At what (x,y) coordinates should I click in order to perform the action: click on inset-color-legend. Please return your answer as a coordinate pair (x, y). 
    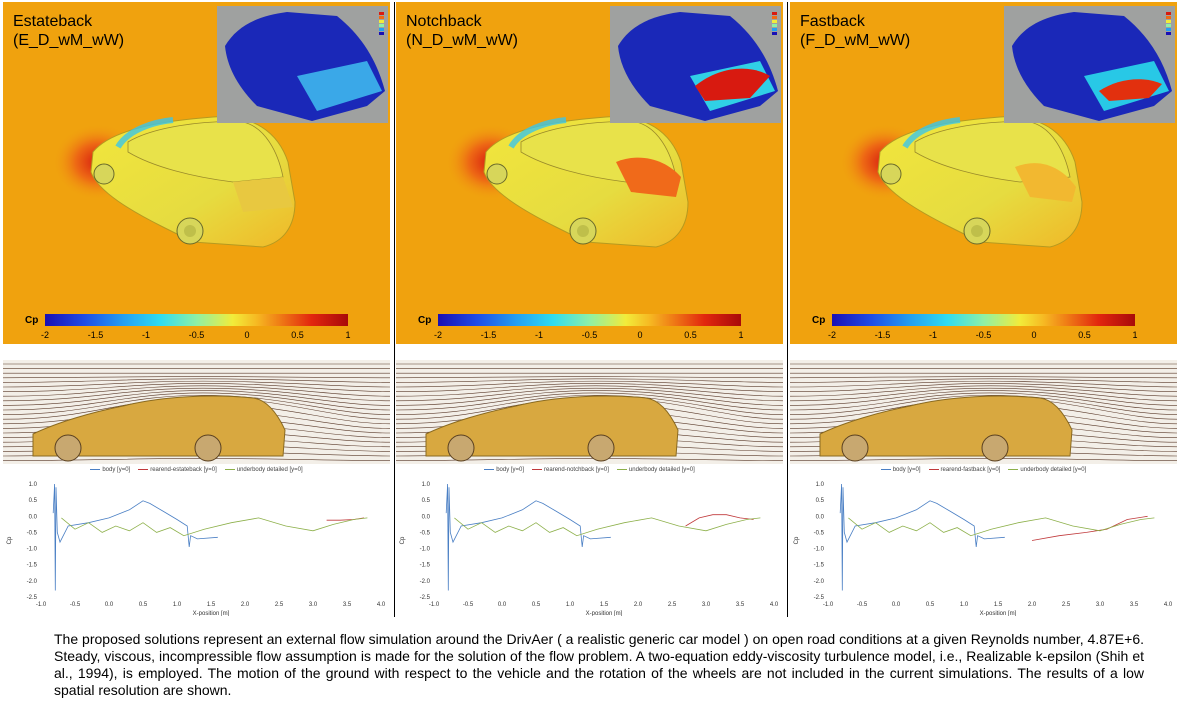
    Looking at the image, I should click on (774, 24).